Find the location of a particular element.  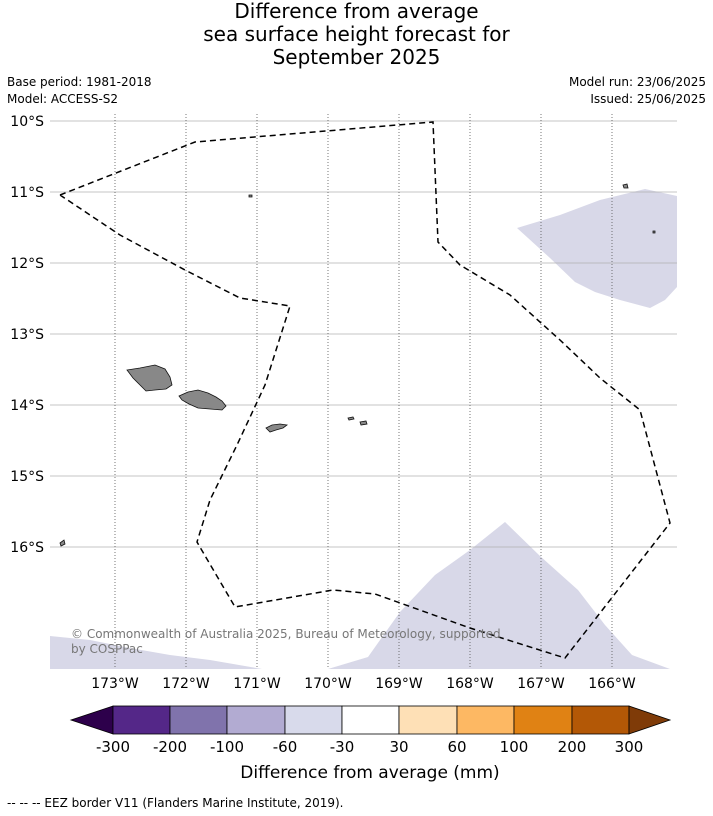

lon-label-171w: 171°W is located at coordinates (257, 684).